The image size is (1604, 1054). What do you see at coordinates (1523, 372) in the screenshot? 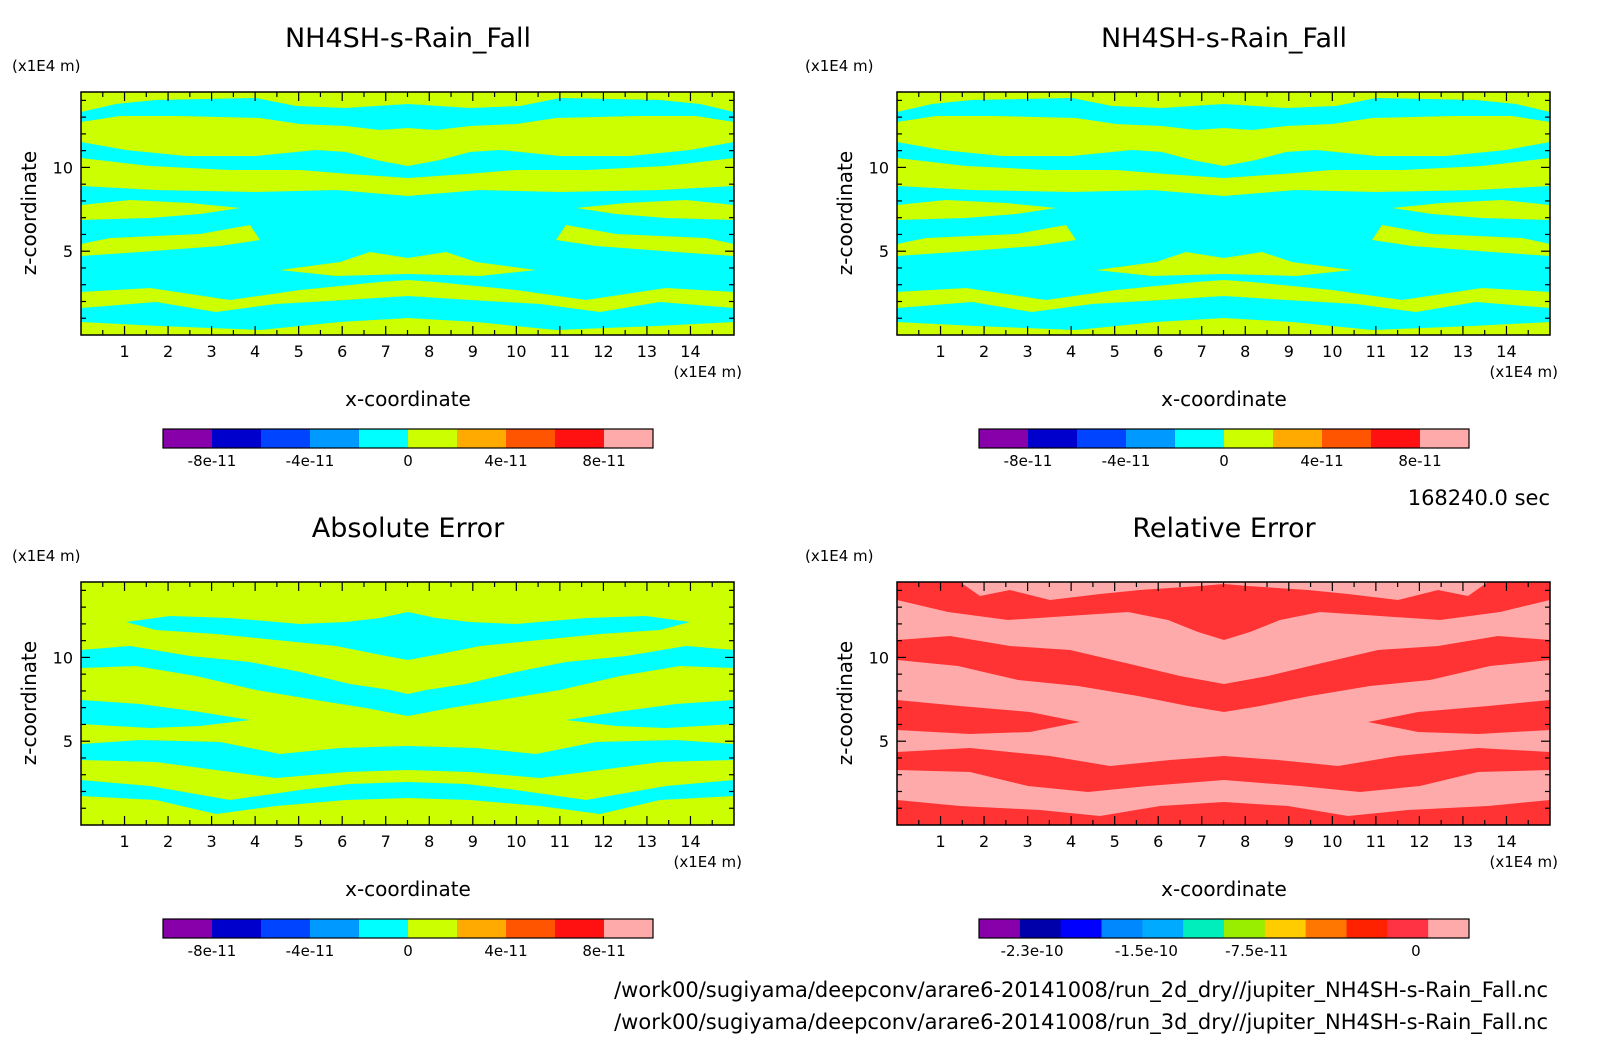
I see `x-unit-label: (x1E4 m)` at bounding box center [1523, 372].